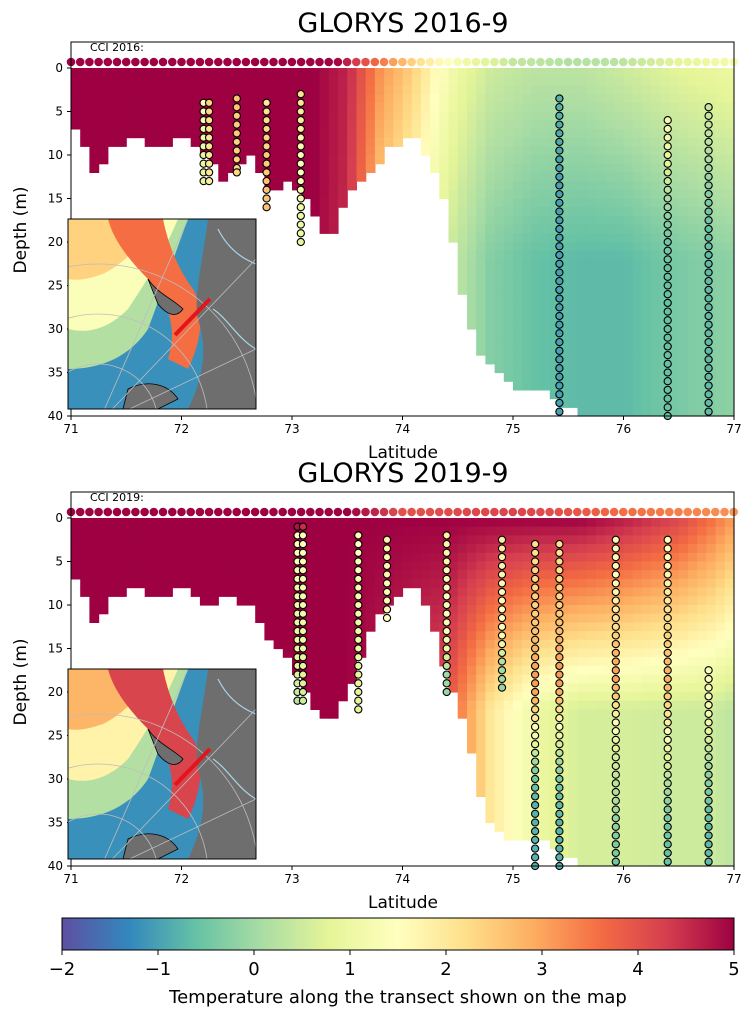 The width and height of the screenshot is (741, 1010). What do you see at coordinates (55, 779) in the screenshot?
I see `y-tick-label: 30` at bounding box center [55, 779].